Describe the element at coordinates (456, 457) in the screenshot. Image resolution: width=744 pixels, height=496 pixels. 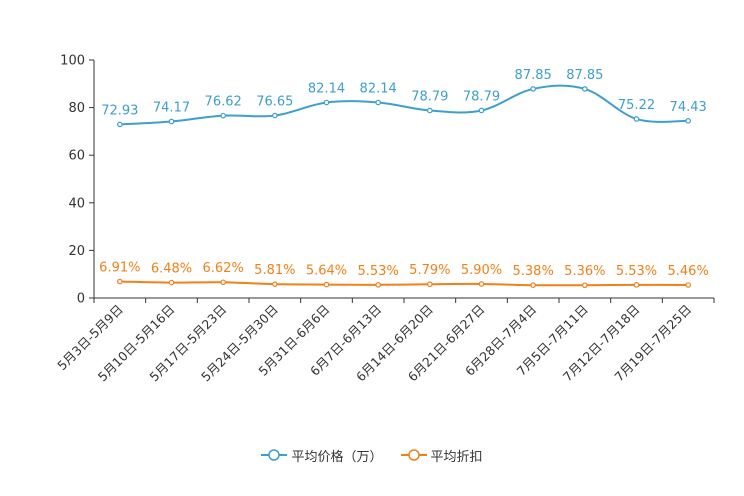
I see `legend-label-discount: 平均折扣` at that location.